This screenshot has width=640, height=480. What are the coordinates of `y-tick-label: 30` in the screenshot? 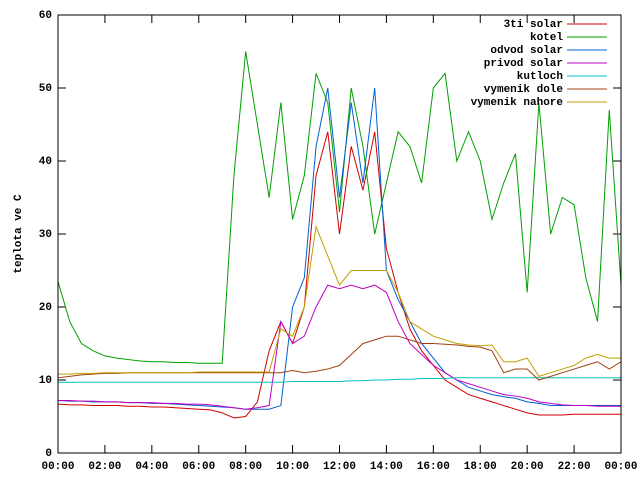 It's located at (45, 235).